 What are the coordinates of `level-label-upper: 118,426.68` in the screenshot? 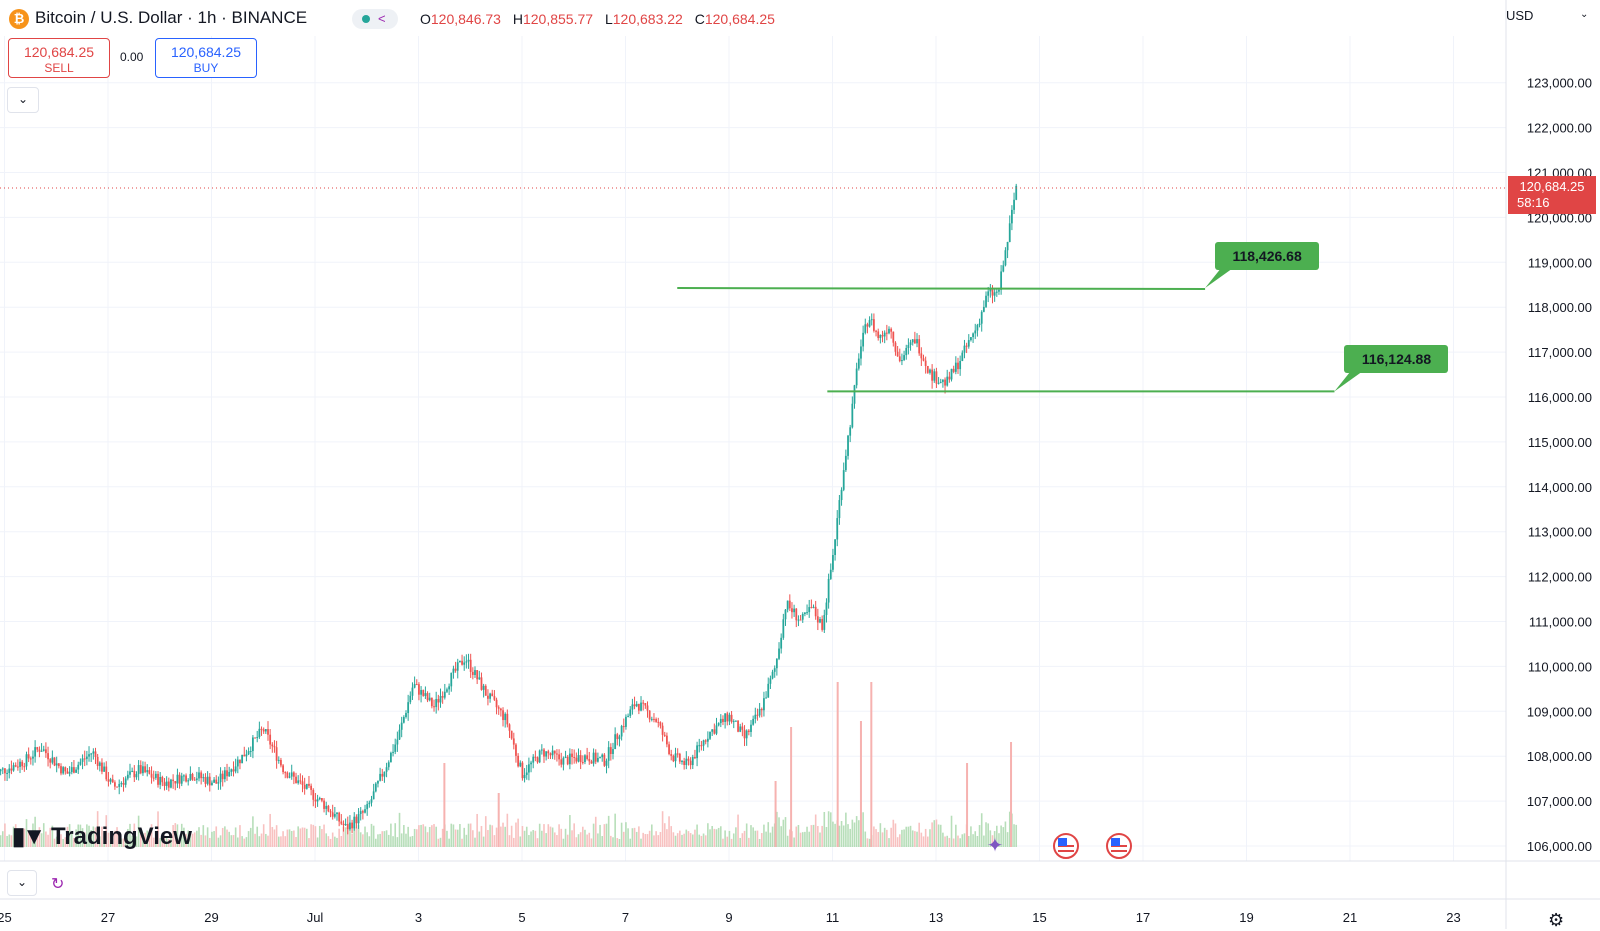 It's located at (1267, 256).